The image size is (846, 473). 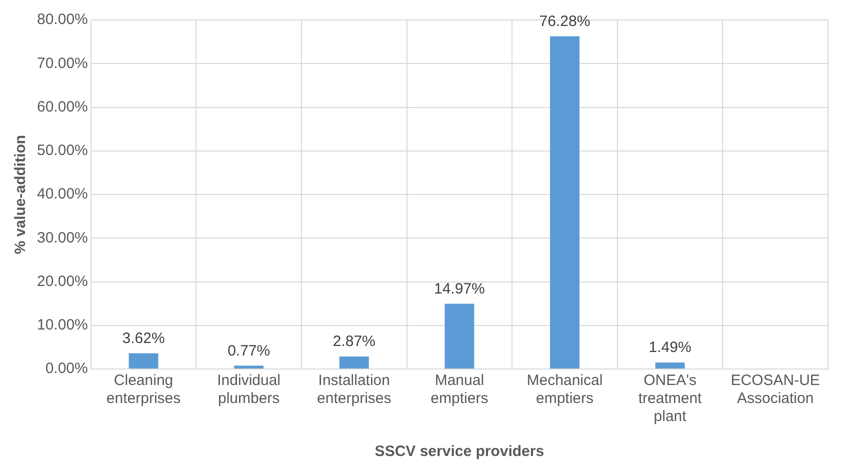 I want to click on y-tick-label: 40.00%, so click(x=62, y=194).